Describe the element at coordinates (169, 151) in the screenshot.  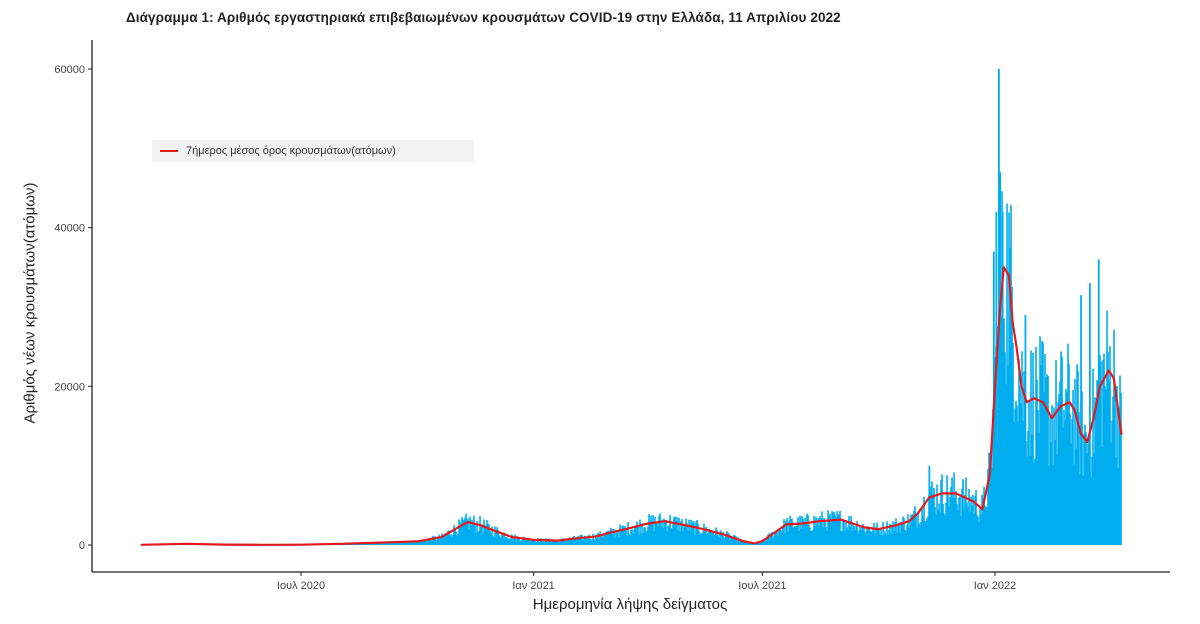
I see `legend-line-swatch` at that location.